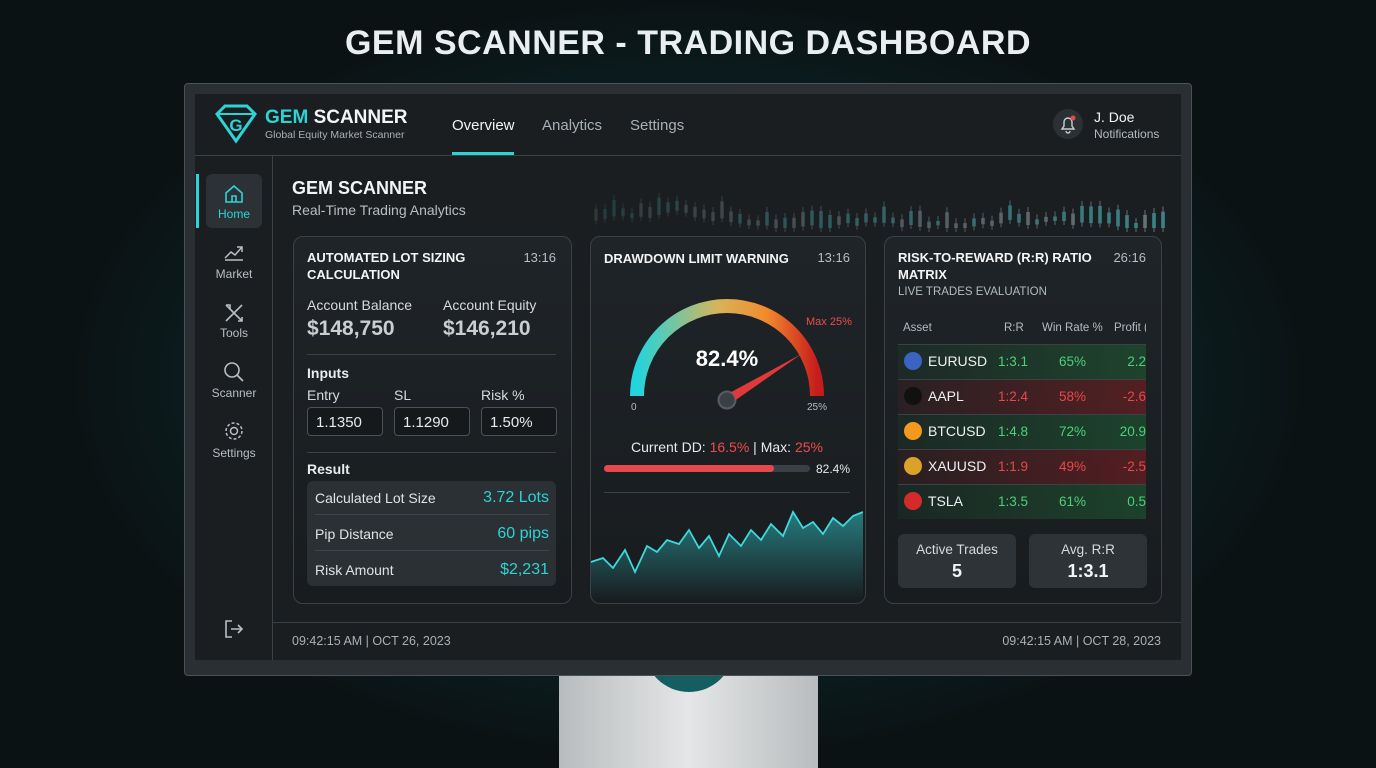  I want to click on nav-tab: Overview, so click(483, 125).